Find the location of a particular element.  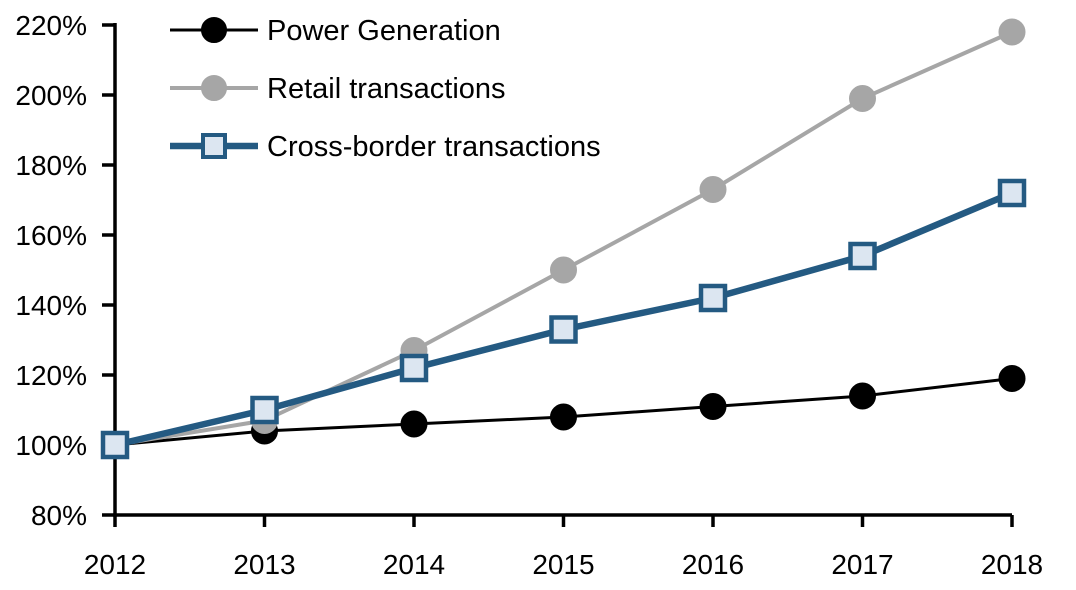

y-axis-tick-label: 220% is located at coordinates (51, 25).